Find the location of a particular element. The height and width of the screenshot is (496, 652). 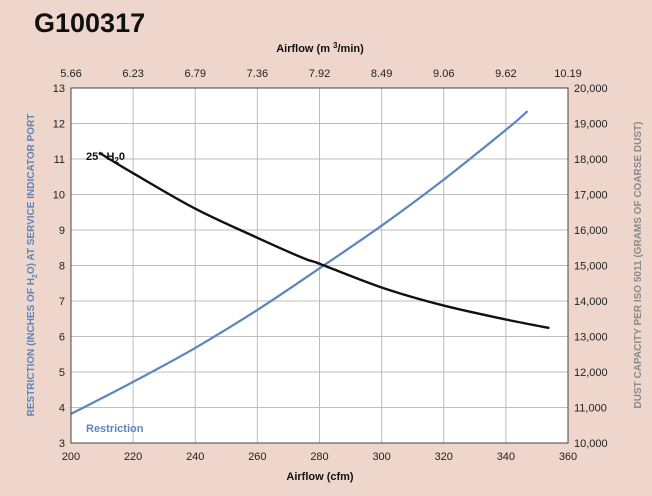

annotation-subscript: 2 is located at coordinates (116, 160).